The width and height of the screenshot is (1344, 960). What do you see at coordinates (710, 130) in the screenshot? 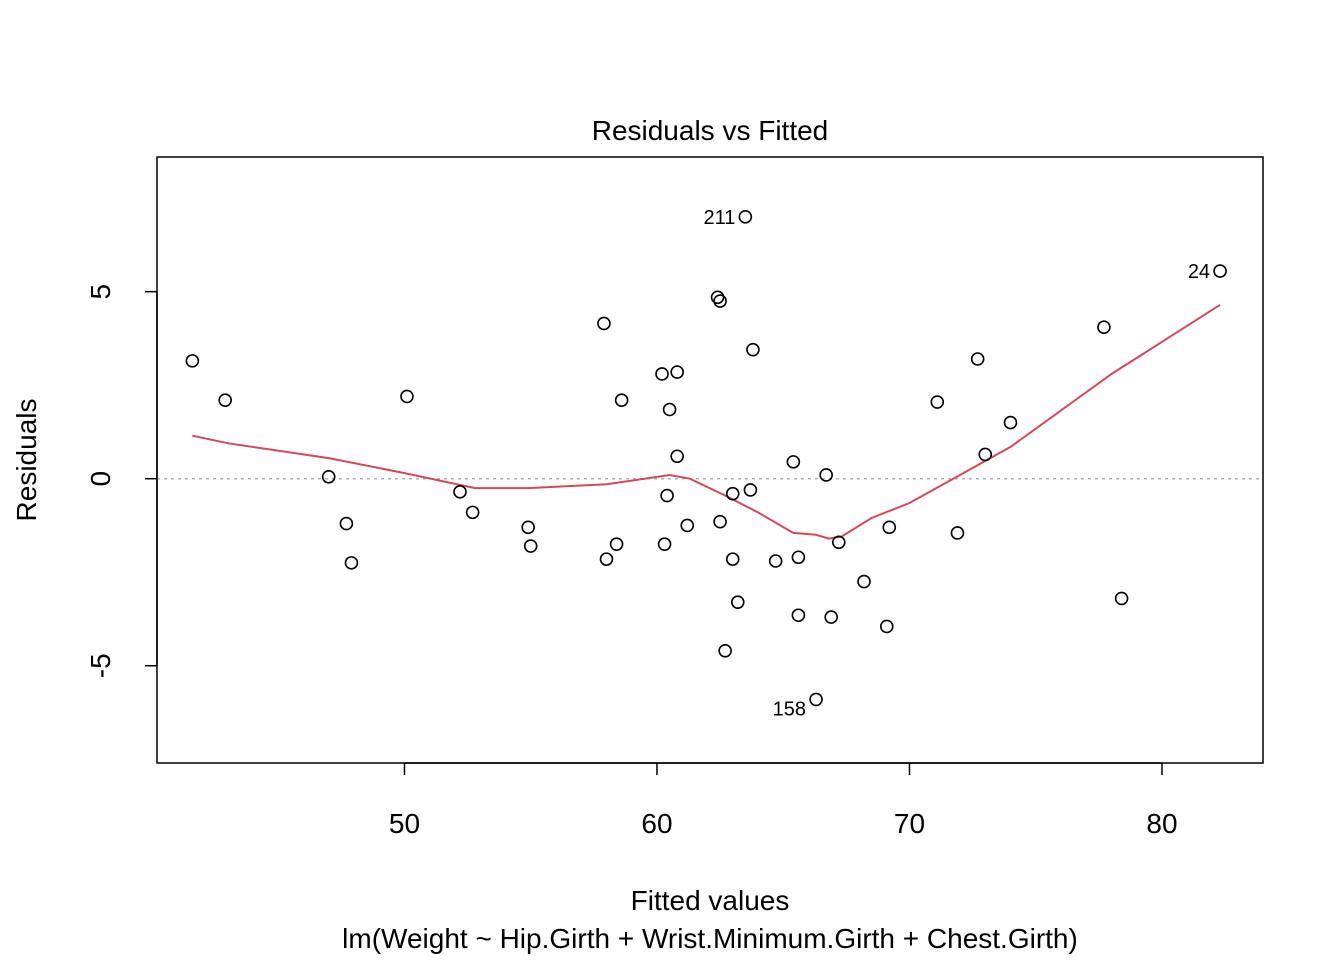
I see `chart-title: Residuals vs Fitted` at bounding box center [710, 130].